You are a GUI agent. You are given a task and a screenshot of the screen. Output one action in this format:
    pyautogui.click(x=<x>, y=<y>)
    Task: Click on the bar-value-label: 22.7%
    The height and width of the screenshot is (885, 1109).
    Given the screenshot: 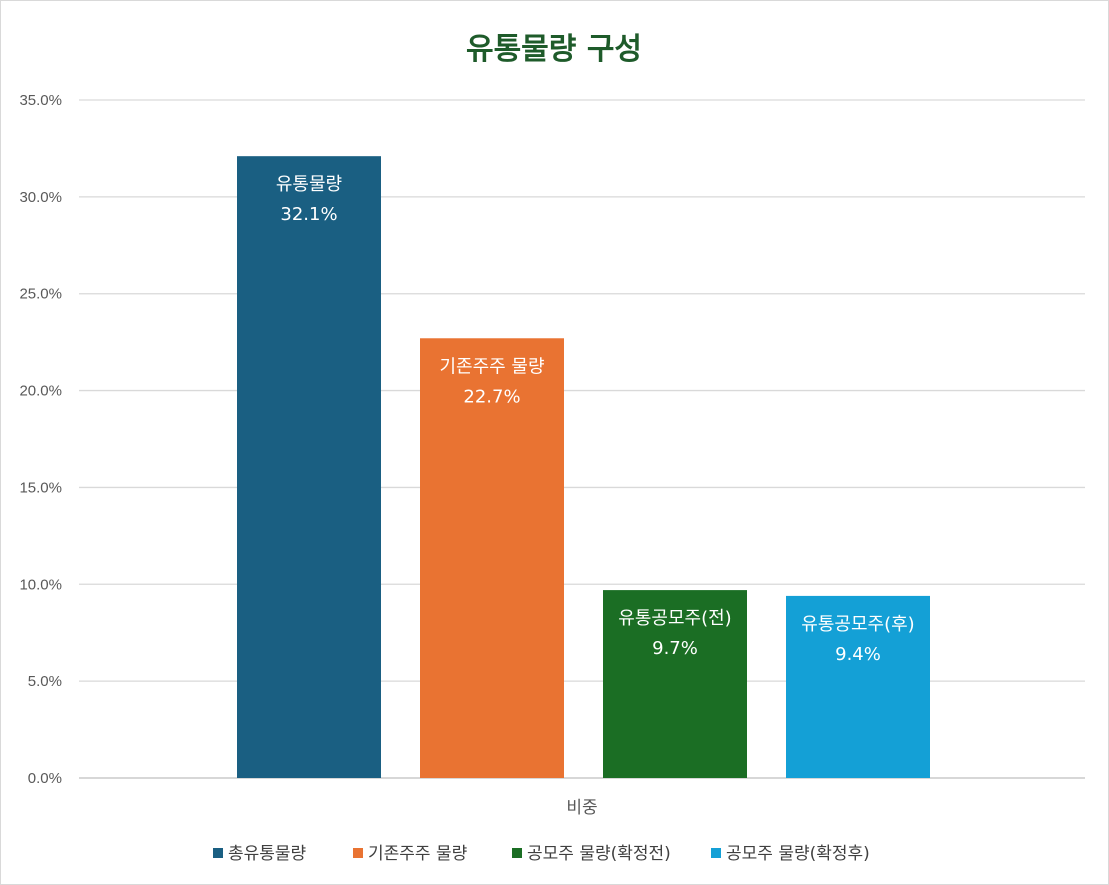 What is the action you would take?
    pyautogui.click(x=491, y=396)
    